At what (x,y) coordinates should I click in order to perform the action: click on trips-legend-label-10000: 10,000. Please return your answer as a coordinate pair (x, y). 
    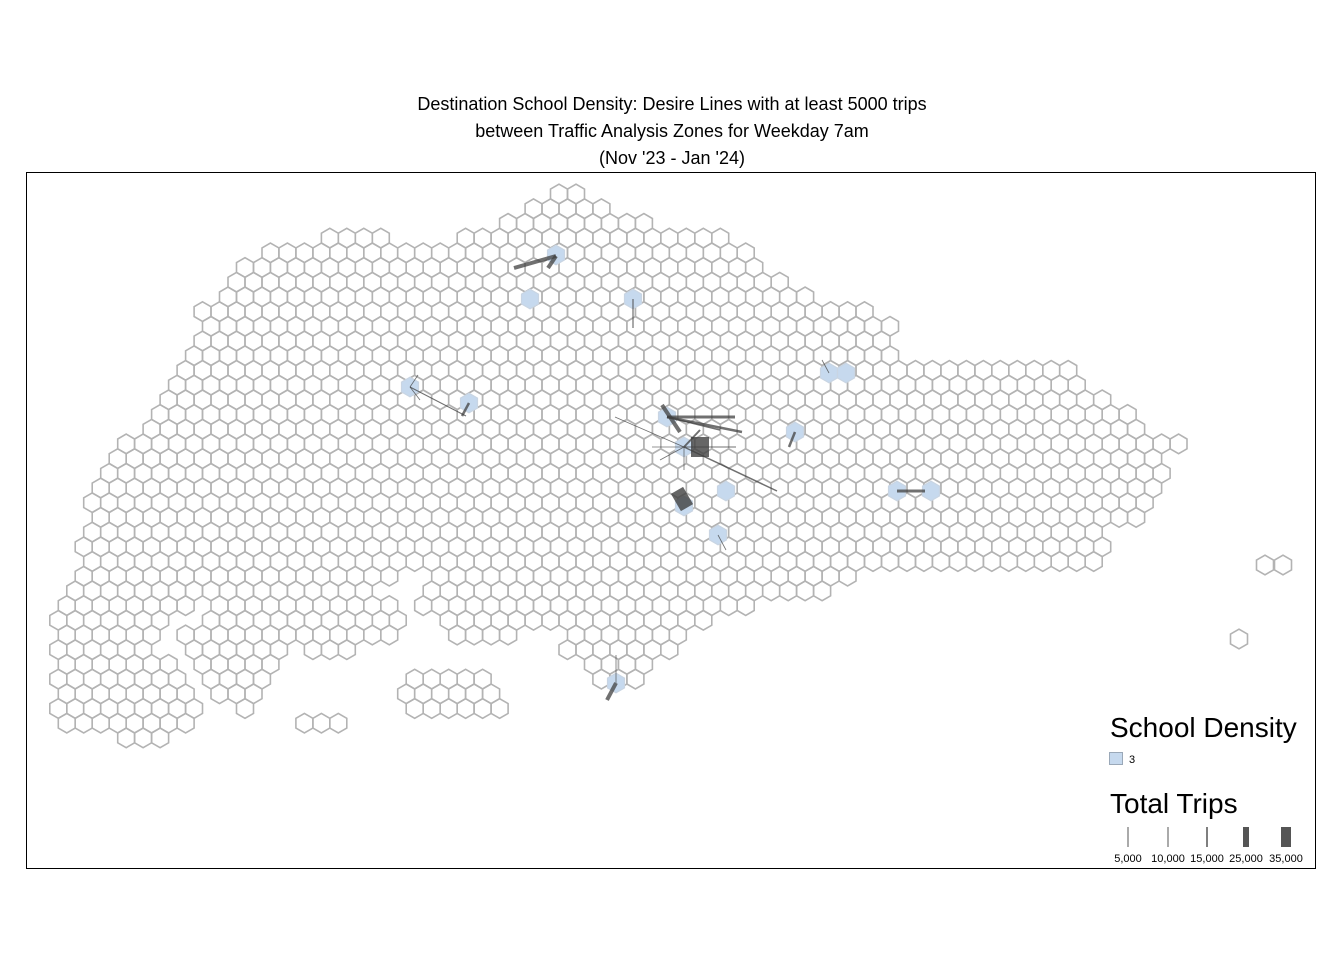
    Looking at the image, I should click on (1168, 859).